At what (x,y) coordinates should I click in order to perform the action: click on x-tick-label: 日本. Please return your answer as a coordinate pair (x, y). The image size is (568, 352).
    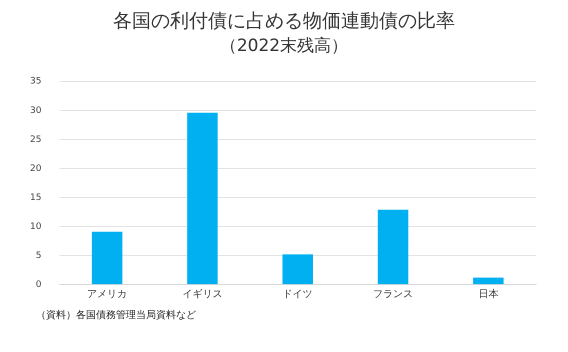
    Looking at the image, I should click on (488, 294).